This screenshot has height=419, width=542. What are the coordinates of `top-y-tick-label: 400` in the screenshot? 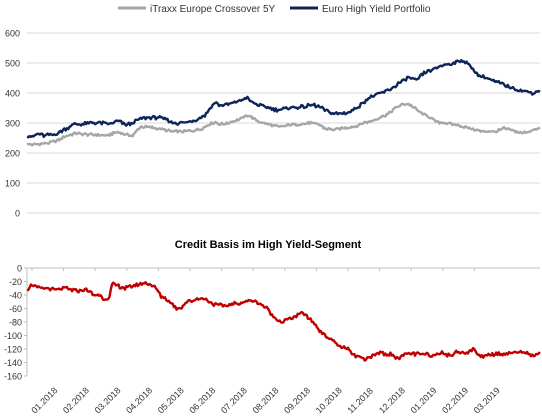 It's located at (12, 94).